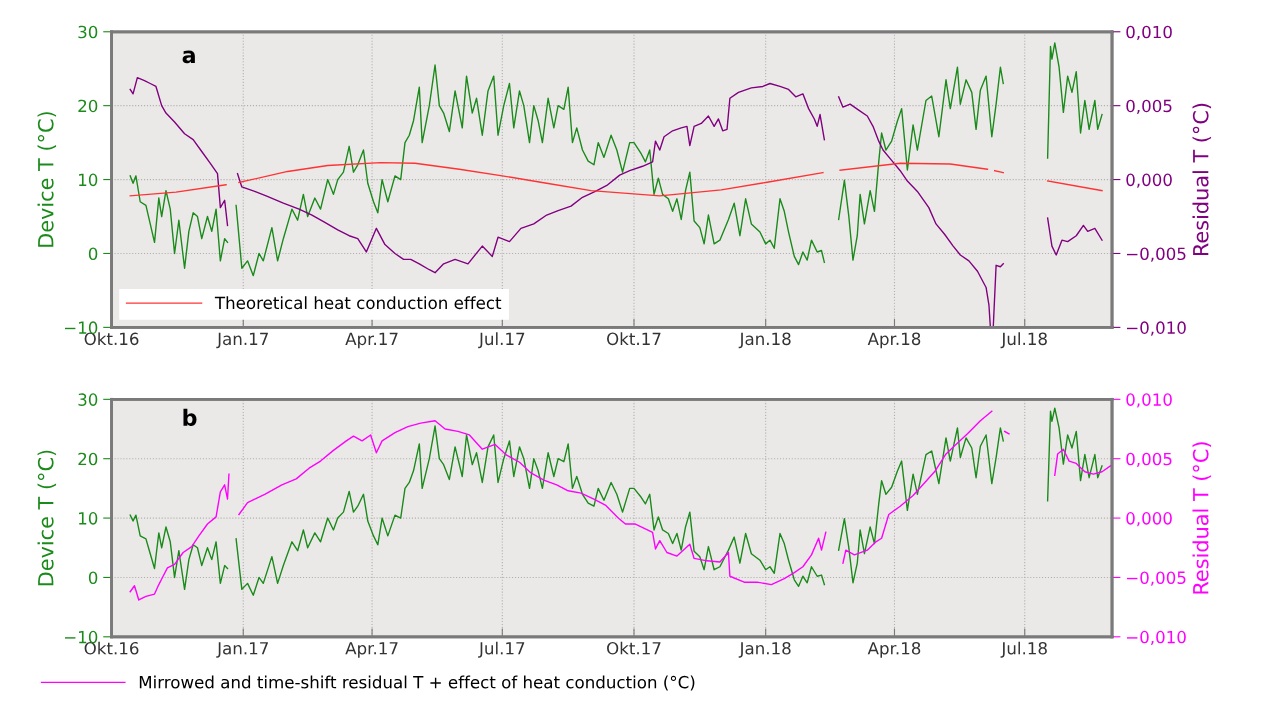  Describe the element at coordinates (81, 327) in the screenshot. I see `y-tick-label: −10` at that location.